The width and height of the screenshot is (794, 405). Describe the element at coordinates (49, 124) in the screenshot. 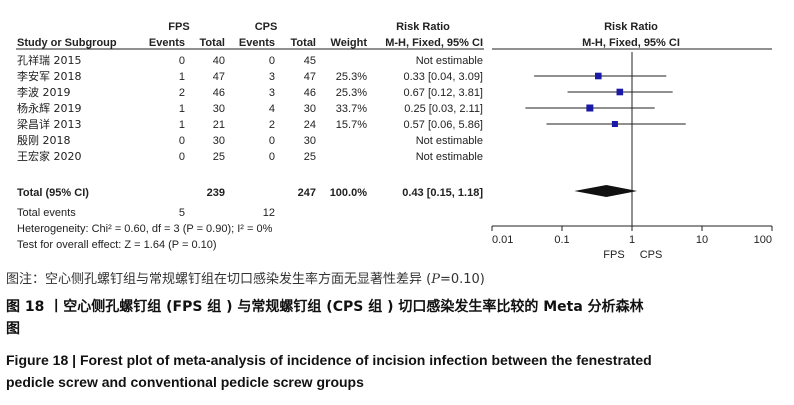

I see `study-name: 梁昌详 2013` at that location.